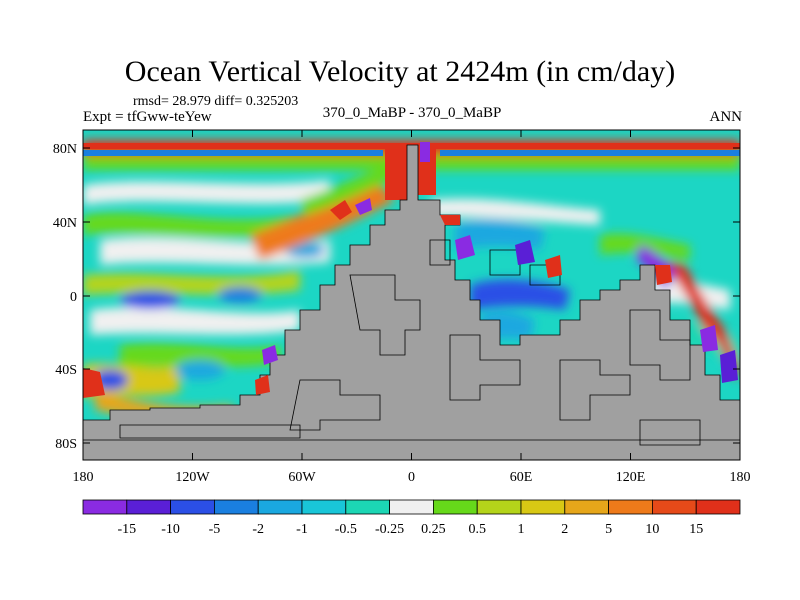 The image size is (800, 600). Describe the element at coordinates (521, 529) in the screenshot. I see `colorbar-label: 1` at that location.